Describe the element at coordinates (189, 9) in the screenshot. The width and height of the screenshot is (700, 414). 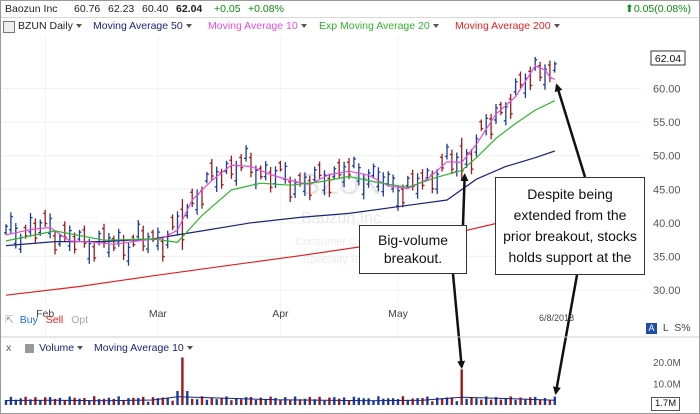
I see `close-price: 62.04` at that location.